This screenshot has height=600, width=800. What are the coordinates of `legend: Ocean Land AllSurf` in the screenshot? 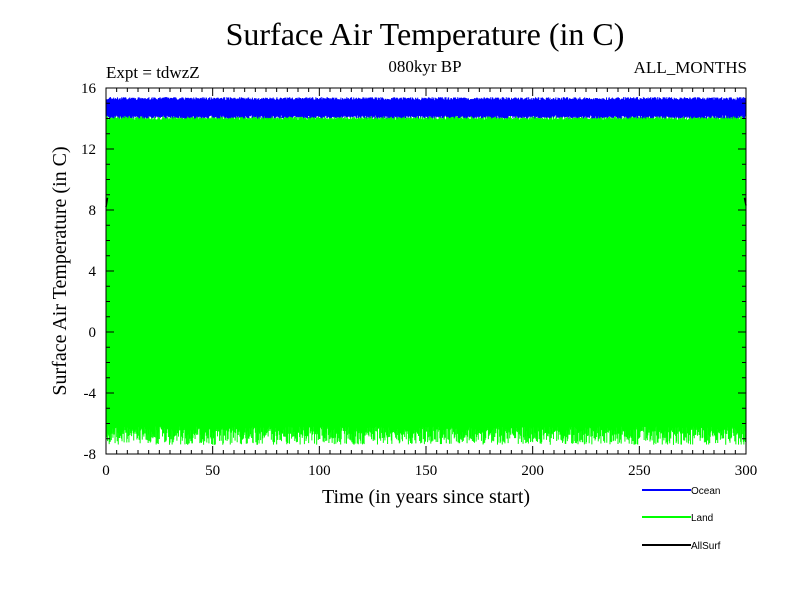 It's located at (681, 519).